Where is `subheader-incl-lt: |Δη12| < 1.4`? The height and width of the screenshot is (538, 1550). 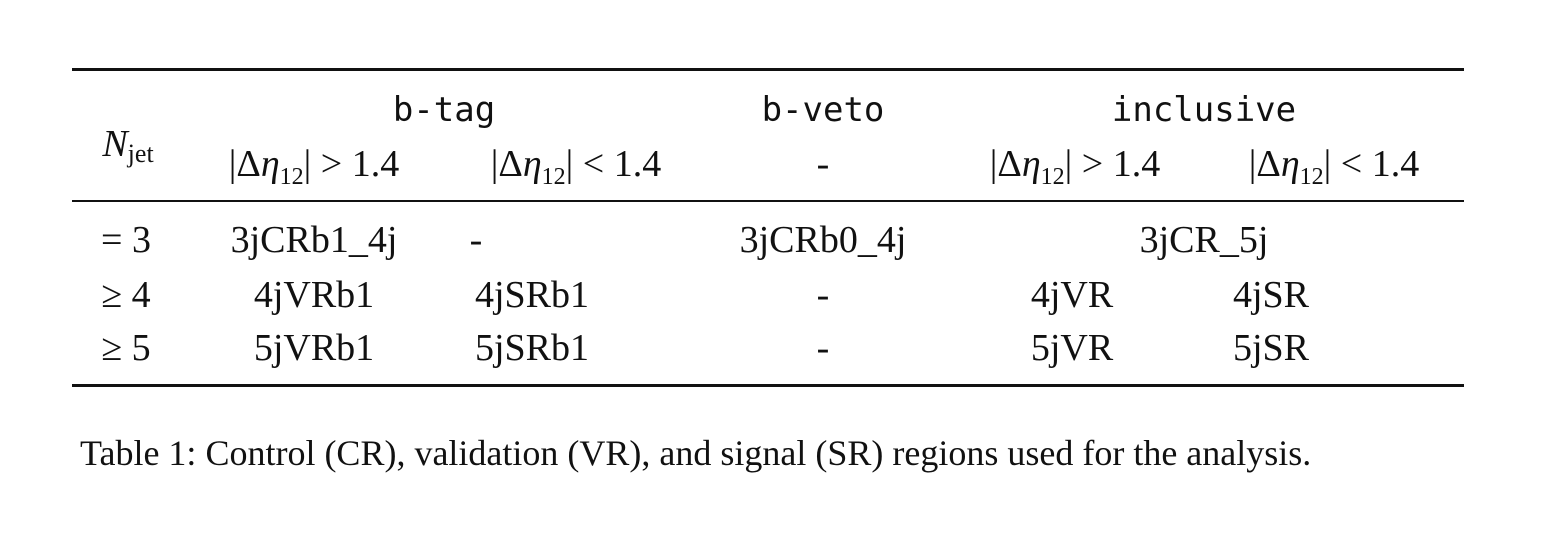
subheader-incl-lt: |Δη12| < 1.4 is located at coordinates (1334, 166).